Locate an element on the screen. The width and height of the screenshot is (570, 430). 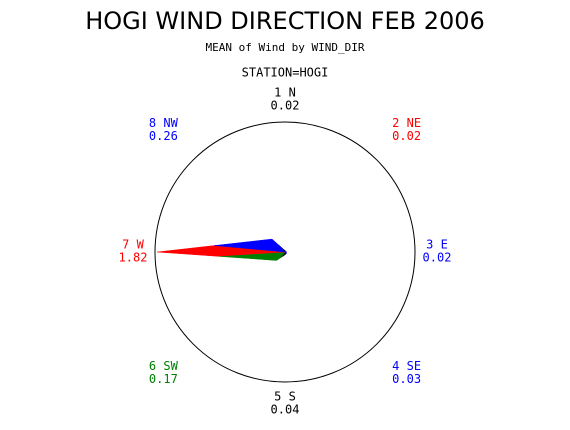
value-label: 0.17 is located at coordinates (163, 379).